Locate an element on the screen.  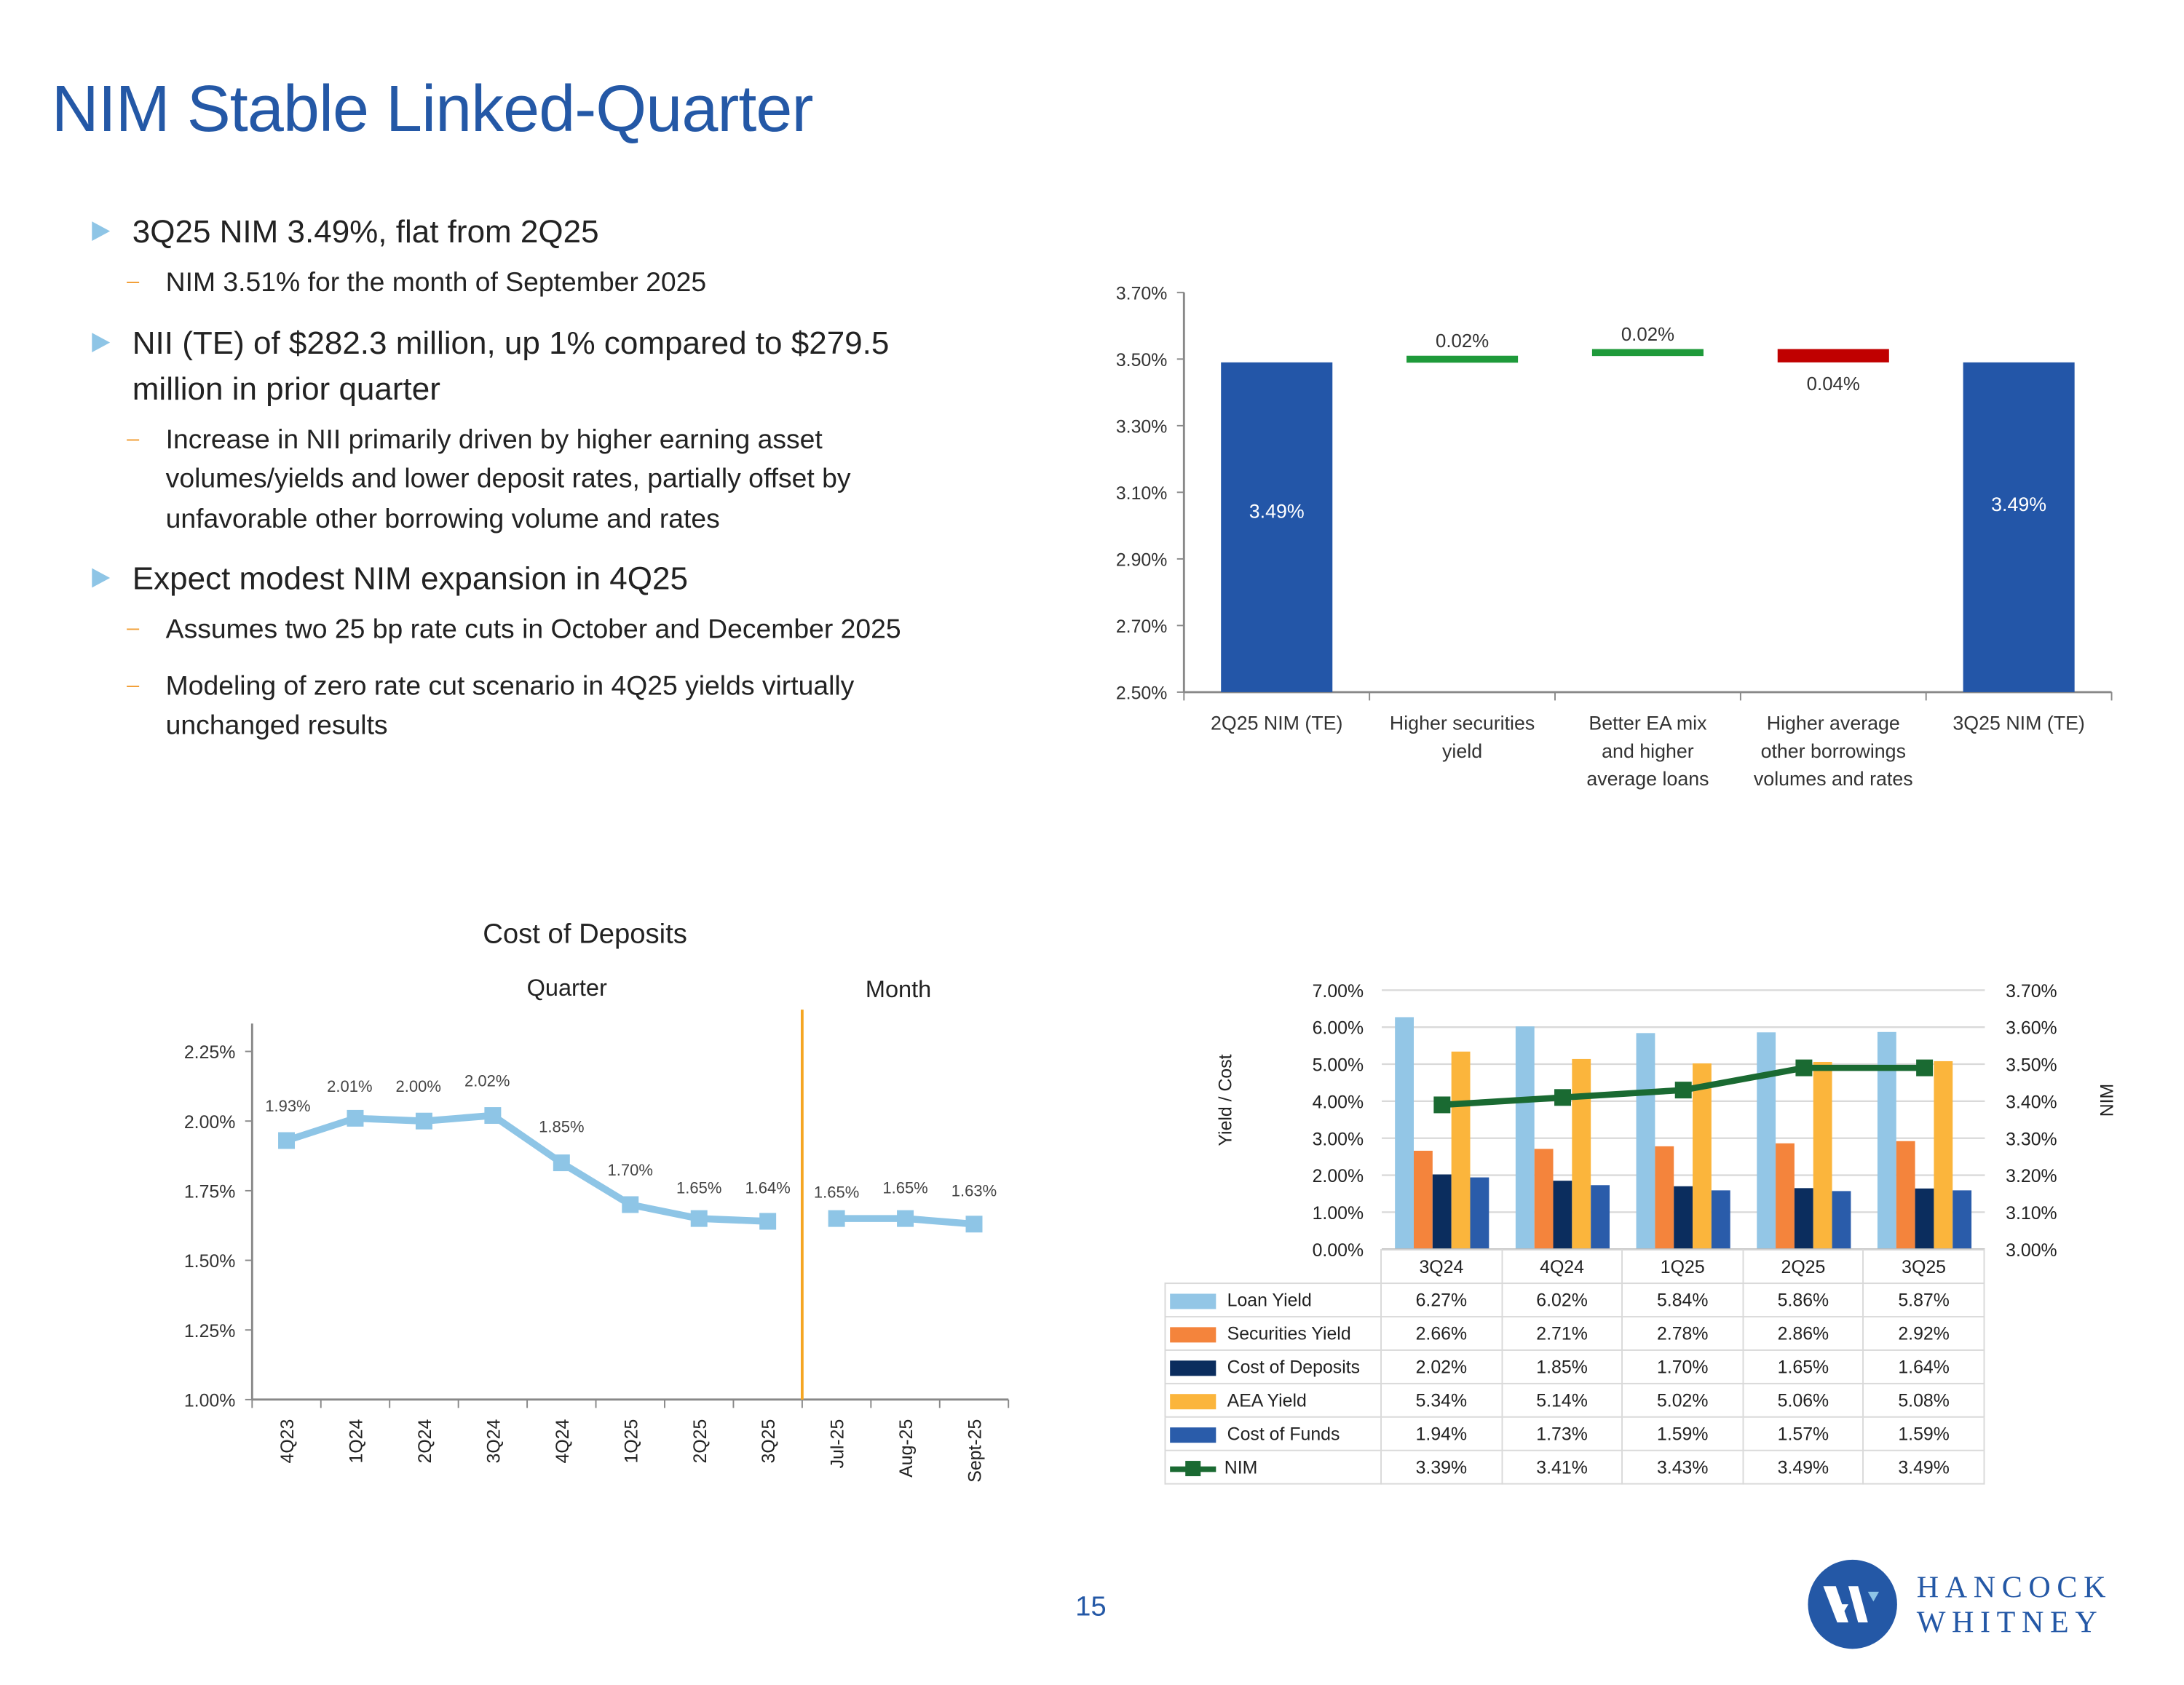
y-tick-label: 2.50% is located at coordinates (1142, 693).